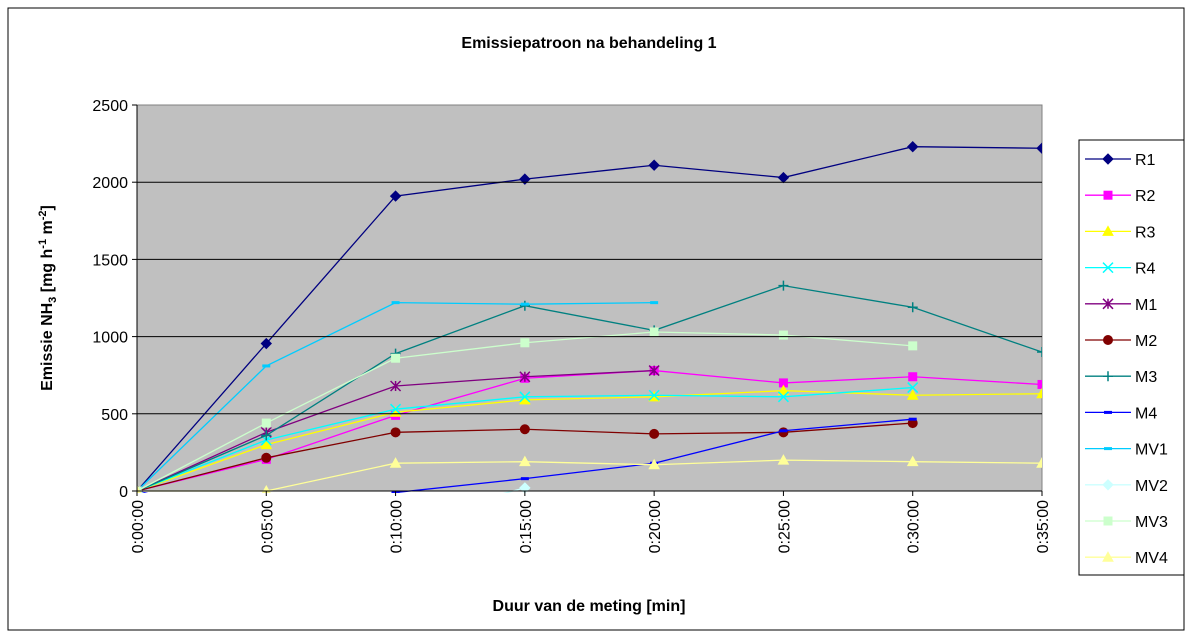  What do you see at coordinates (1145, 196) in the screenshot?
I see `legend-label: R2` at bounding box center [1145, 196].